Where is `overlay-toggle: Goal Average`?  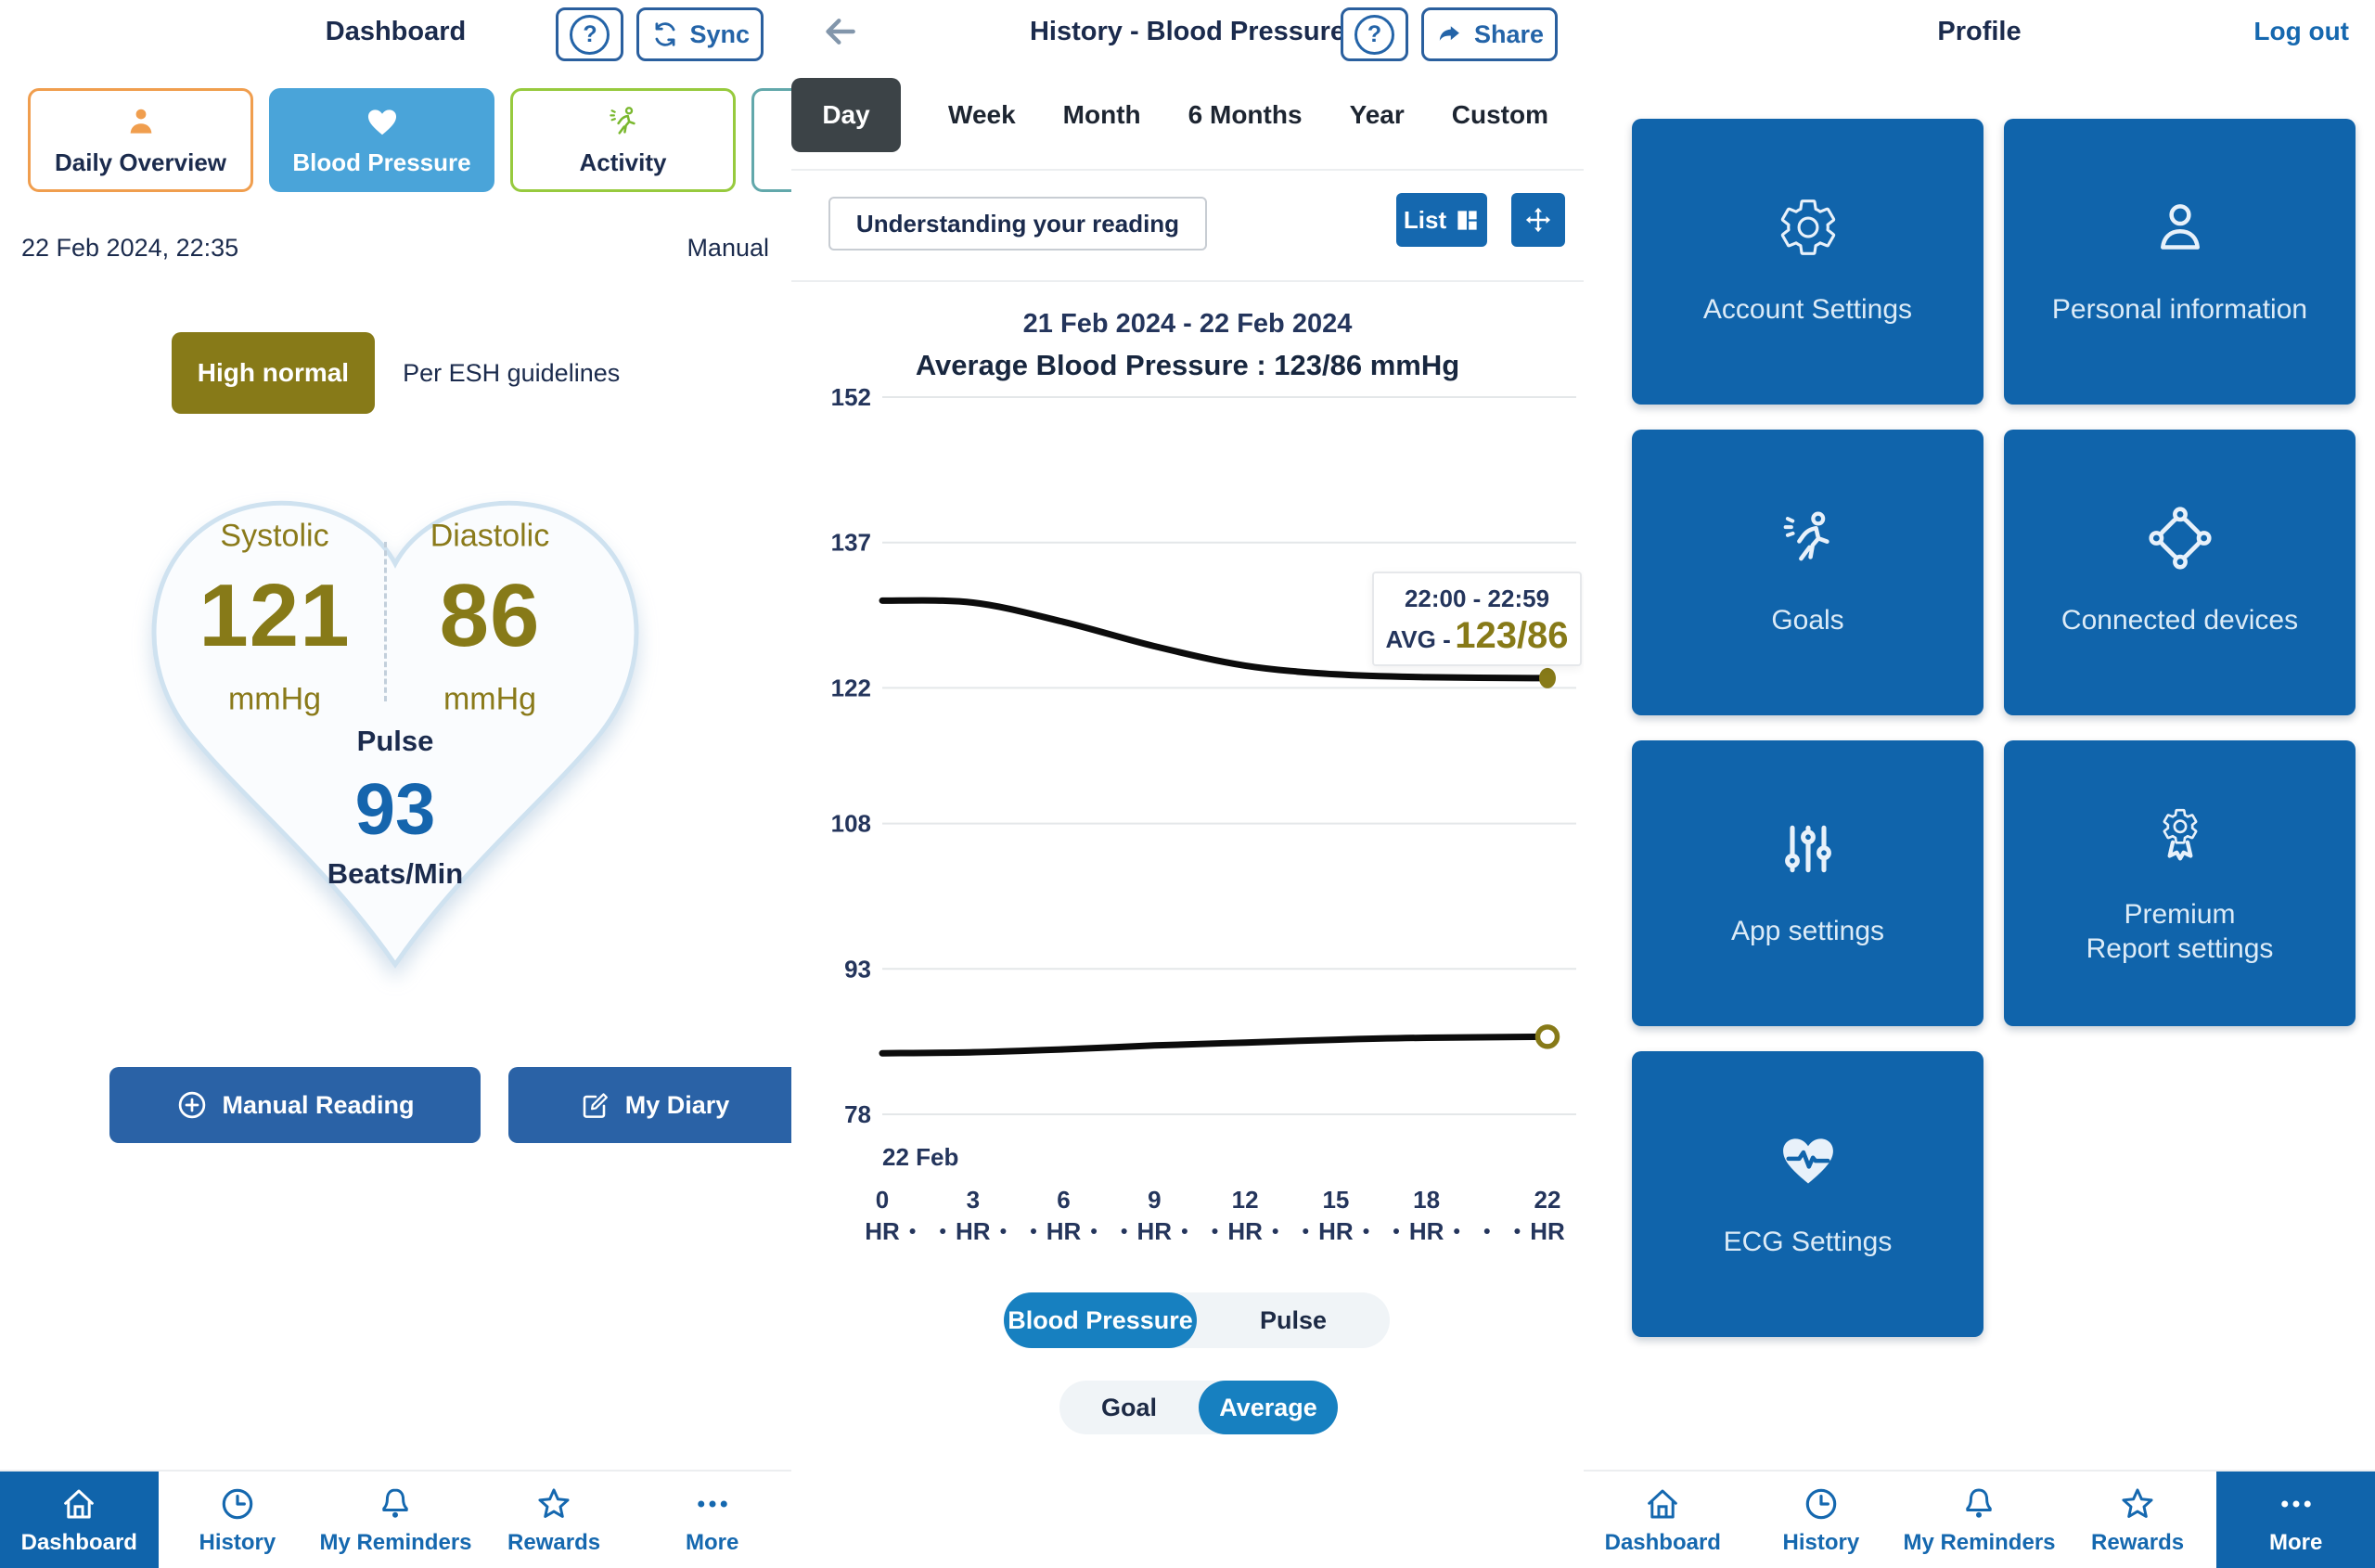
overlay-toggle: Goal Average is located at coordinates (1198, 1407).